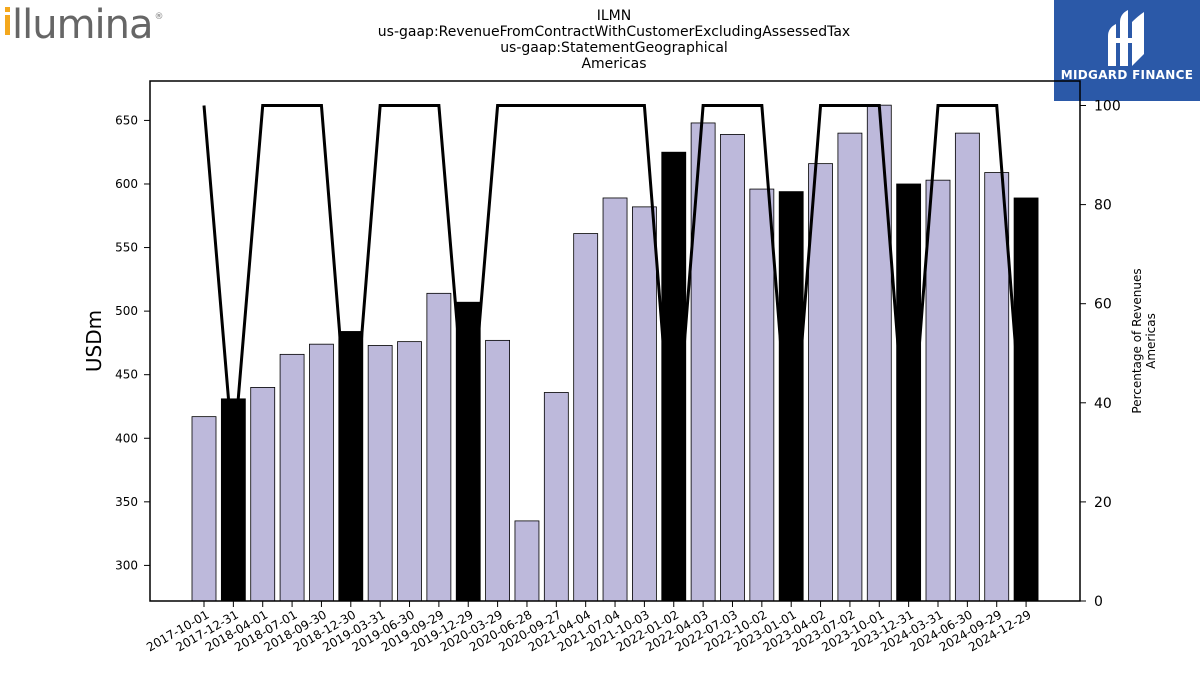 Image resolution: width=1200 pixels, height=675 pixels. What do you see at coordinates (126, 565) in the screenshot?
I see `y-tick-label: 300` at bounding box center [126, 565].